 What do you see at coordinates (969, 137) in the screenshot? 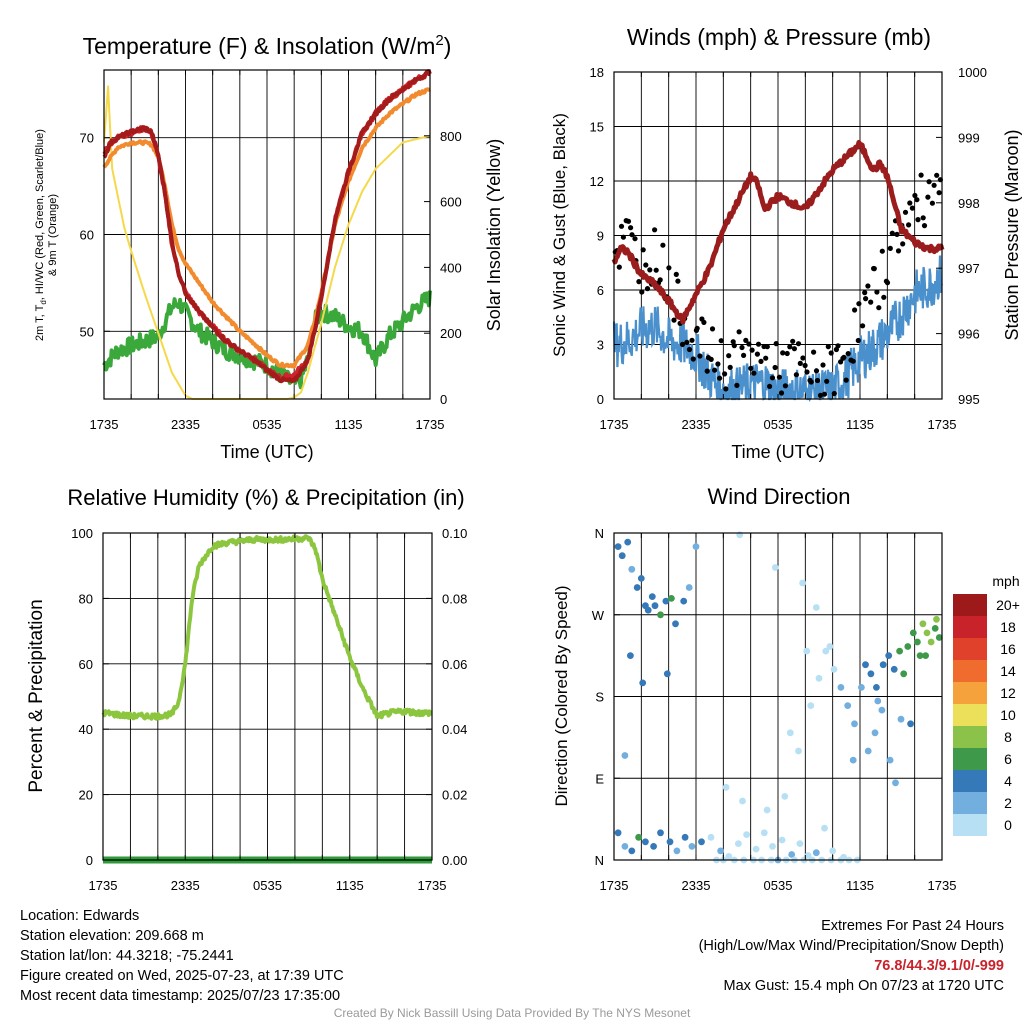
I see `y2-tick-label: 999` at bounding box center [969, 137].